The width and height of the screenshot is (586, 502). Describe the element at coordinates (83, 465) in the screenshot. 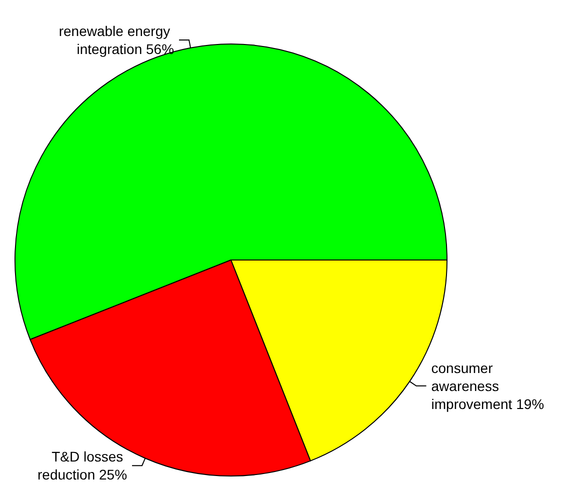

I see `slice-label: T&D losses reduction 25%` at that location.